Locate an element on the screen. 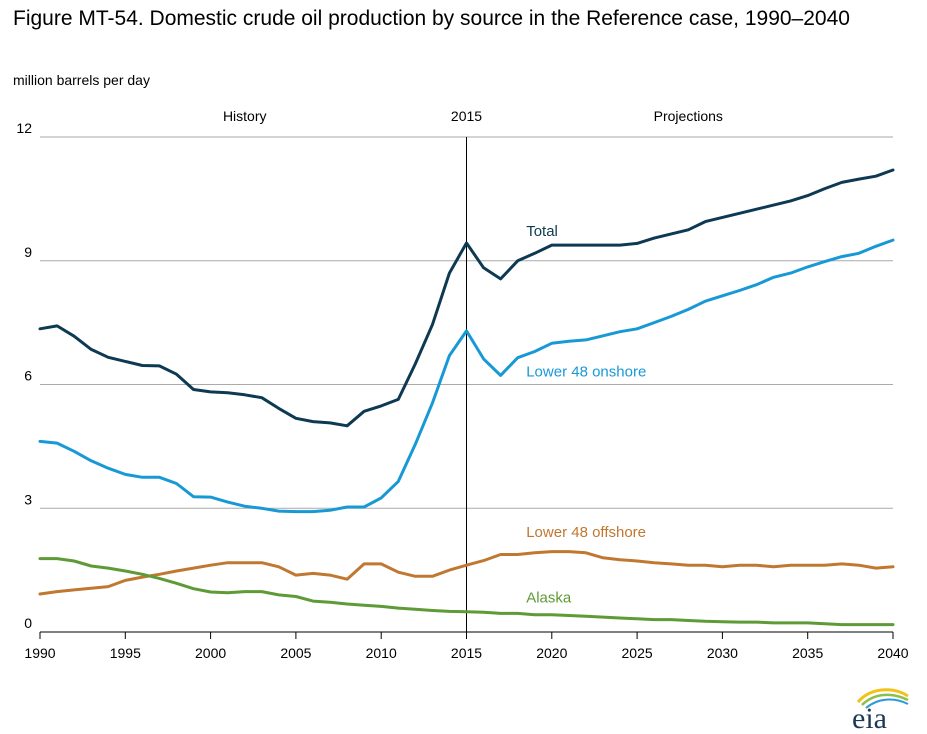 The image size is (927, 734). x-tick-label: 2025 is located at coordinates (637, 653).